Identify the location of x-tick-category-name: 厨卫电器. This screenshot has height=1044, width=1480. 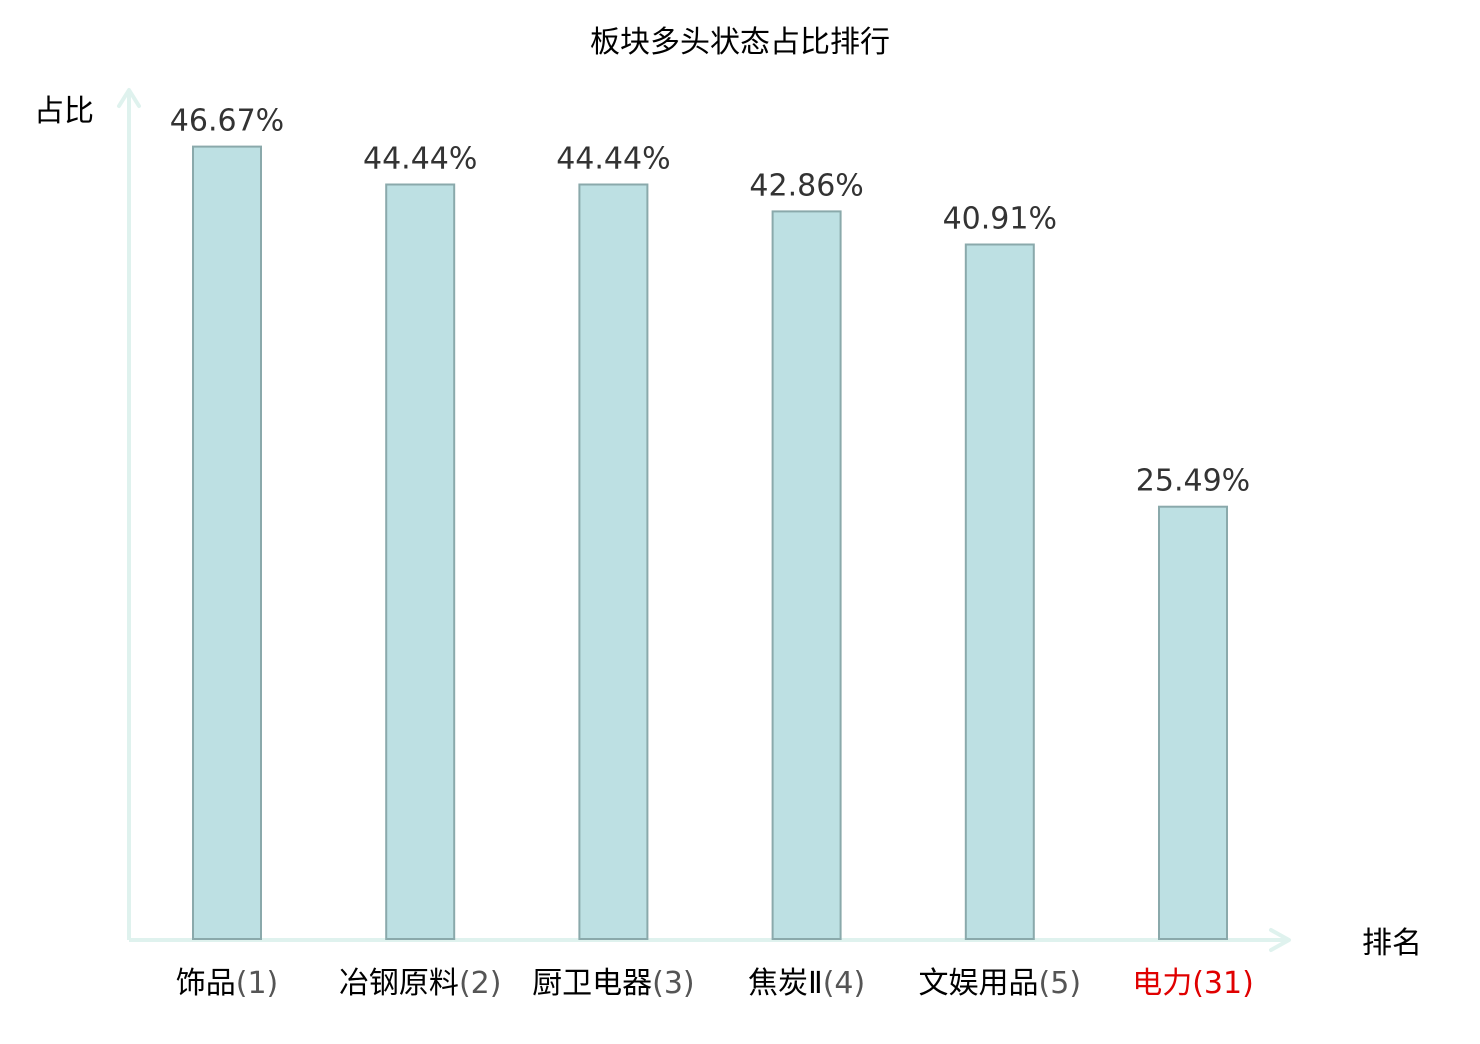
(592, 983).